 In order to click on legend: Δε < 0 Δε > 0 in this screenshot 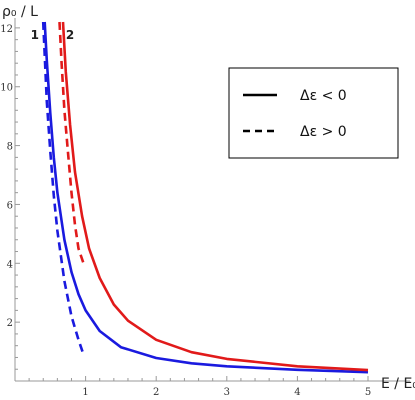, I will do `click(313, 113)`.